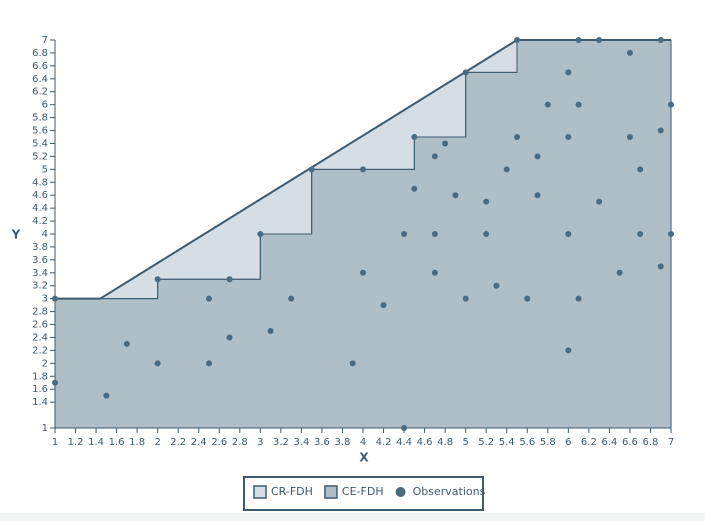 This screenshot has width=705, height=525. What do you see at coordinates (548, 442) in the screenshot?
I see `x-tick-label: 5.8` at bounding box center [548, 442].